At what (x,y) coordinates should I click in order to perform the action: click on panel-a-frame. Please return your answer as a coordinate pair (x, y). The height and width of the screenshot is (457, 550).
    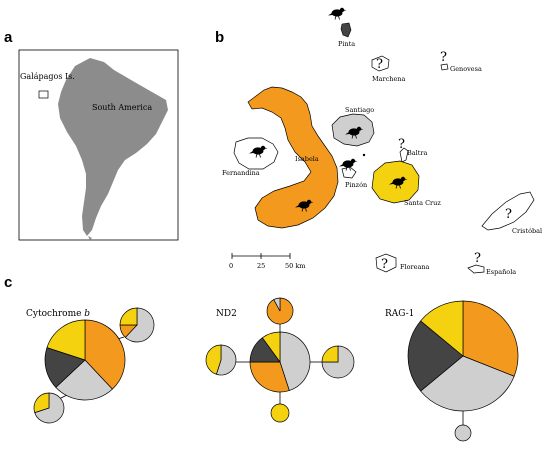
    Looking at the image, I should click on (98, 145).